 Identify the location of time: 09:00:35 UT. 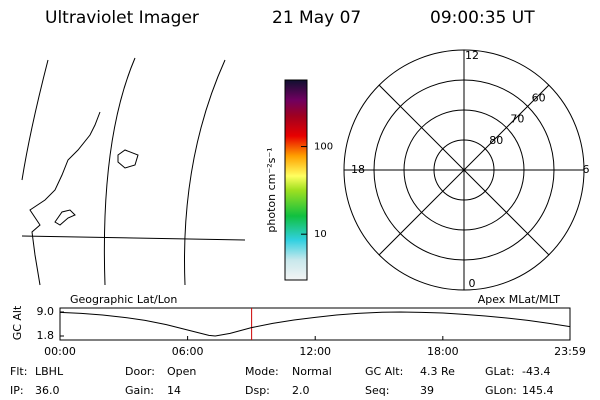
(482, 18).